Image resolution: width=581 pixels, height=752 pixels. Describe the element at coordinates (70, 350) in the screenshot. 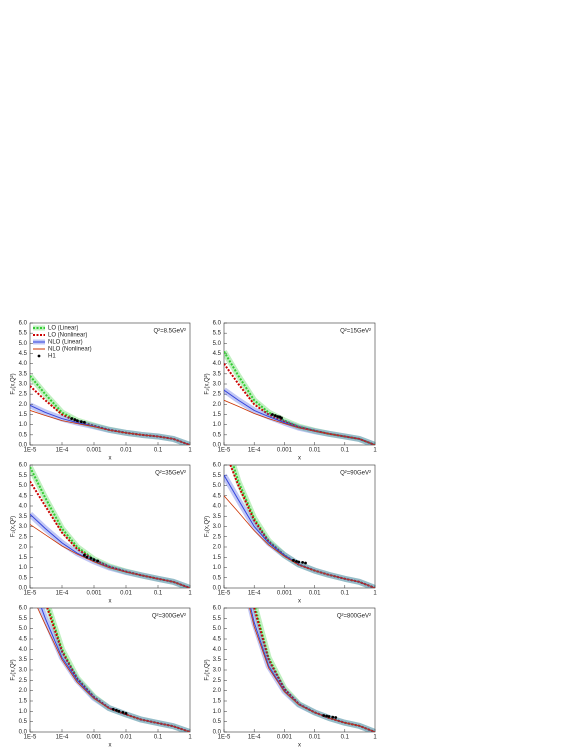

I see `legend-label: NLO (Nonlinear)` at that location.